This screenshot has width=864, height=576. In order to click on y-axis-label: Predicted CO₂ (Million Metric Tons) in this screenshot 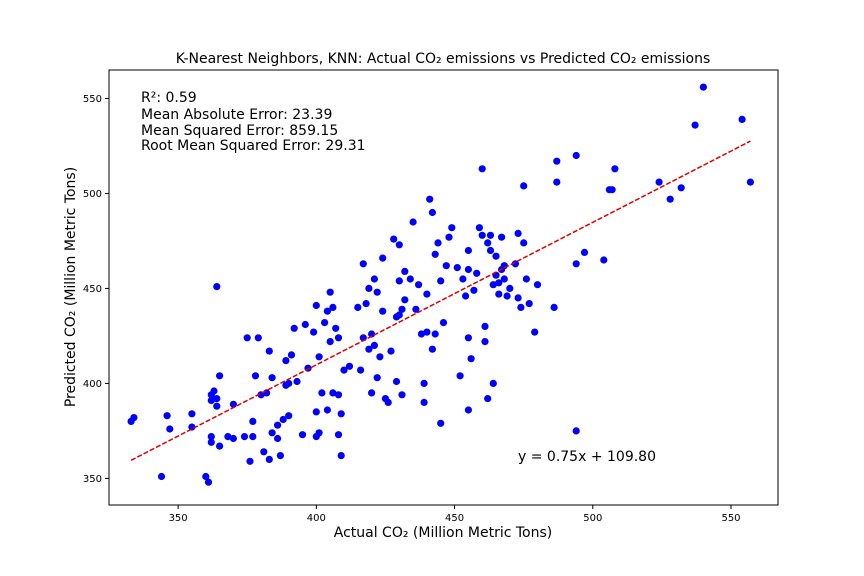, I will do `click(71, 287)`.